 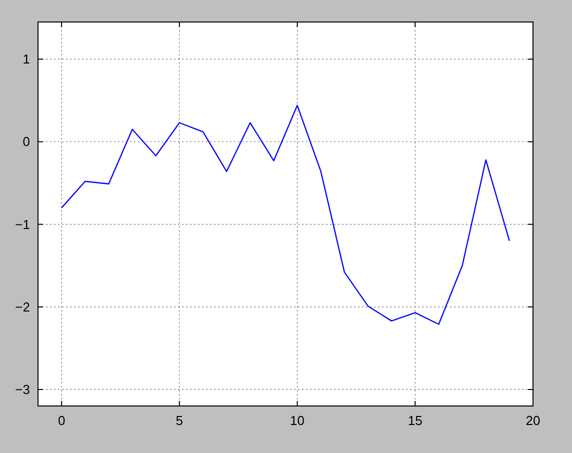 What do you see at coordinates (415, 420) in the screenshot?
I see `x-tick-label: 15` at bounding box center [415, 420].